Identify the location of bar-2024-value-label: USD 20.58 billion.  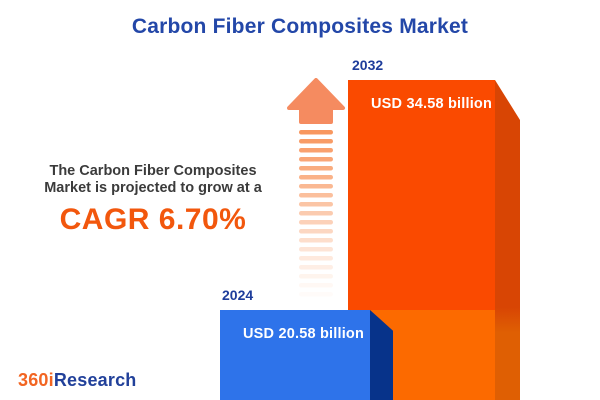
(304, 334).